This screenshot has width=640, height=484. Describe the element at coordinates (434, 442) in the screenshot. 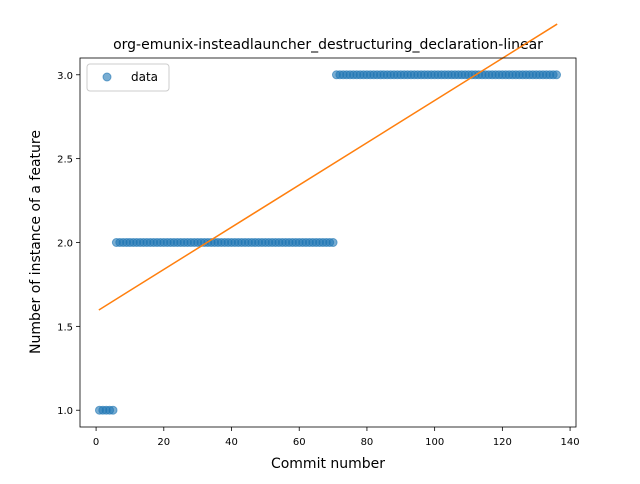

I see `x-tick-label: 100` at that location.